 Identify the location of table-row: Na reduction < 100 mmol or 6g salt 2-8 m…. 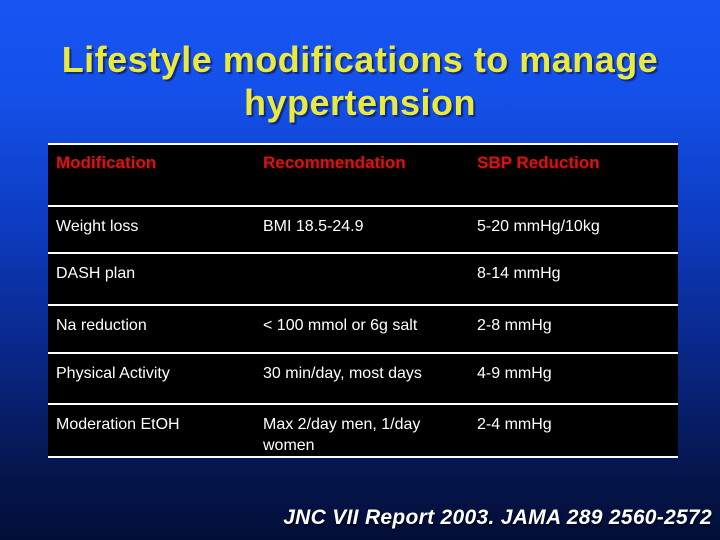
(363, 330).